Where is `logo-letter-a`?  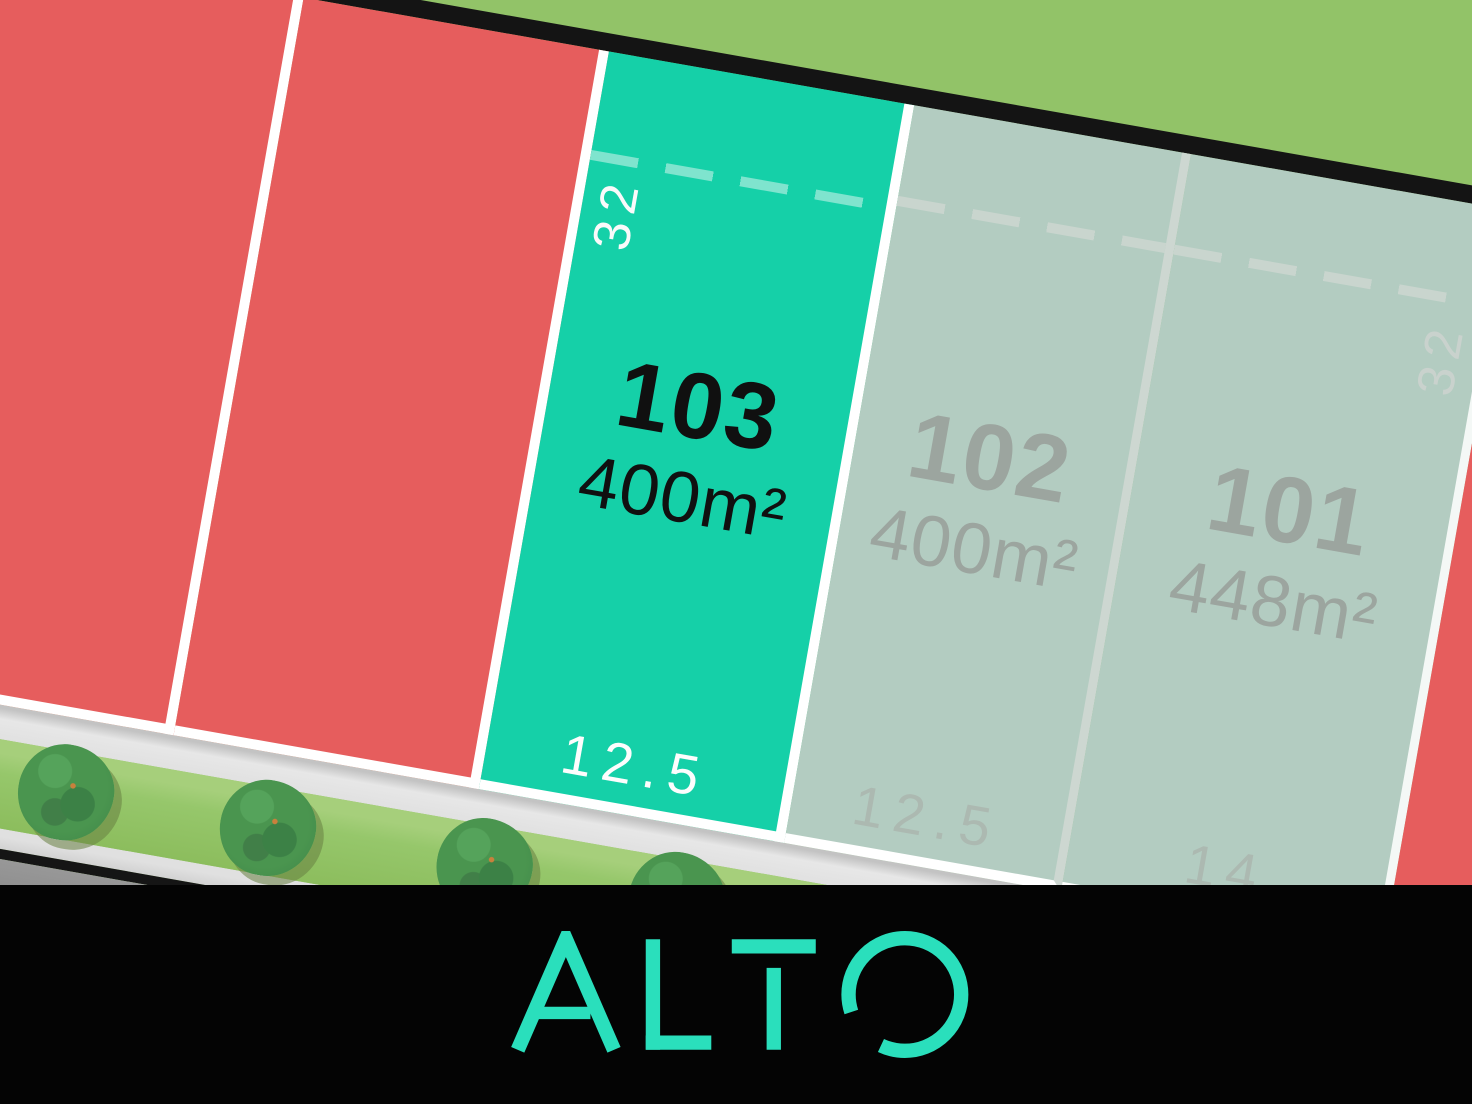 logo-letter-a is located at coordinates (566, 992).